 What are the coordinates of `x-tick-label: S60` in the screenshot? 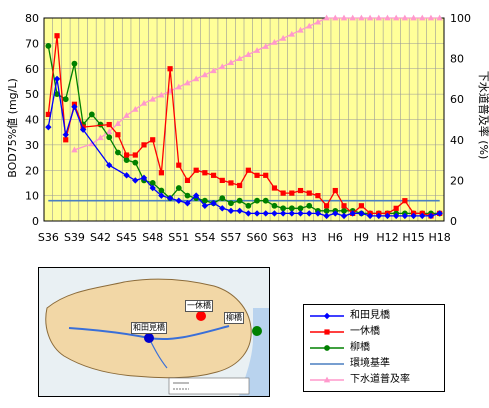 It's located at (257, 237).